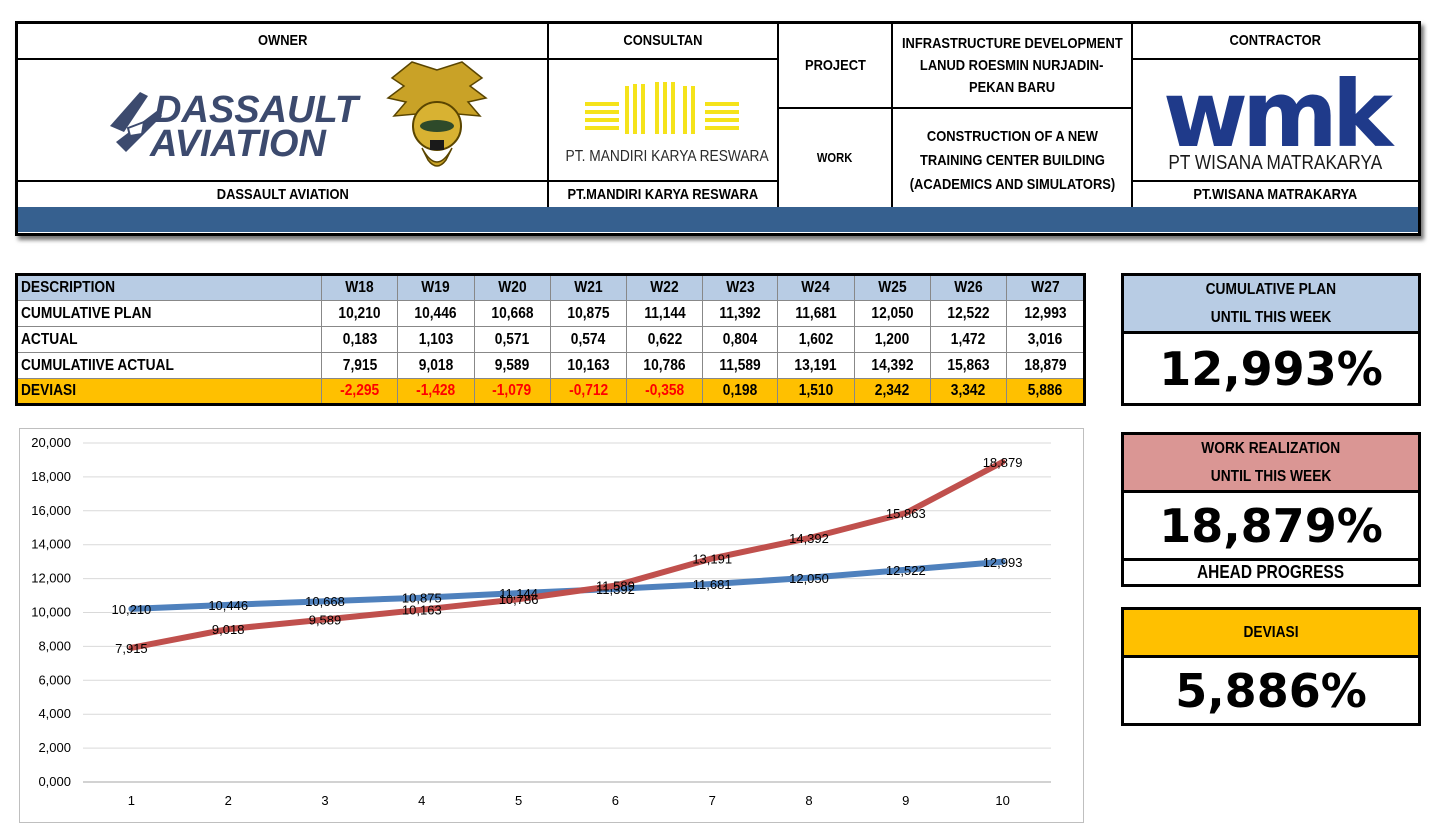  Describe the element at coordinates (512, 313) in the screenshot. I see `table-cell: 10,668` at that location.